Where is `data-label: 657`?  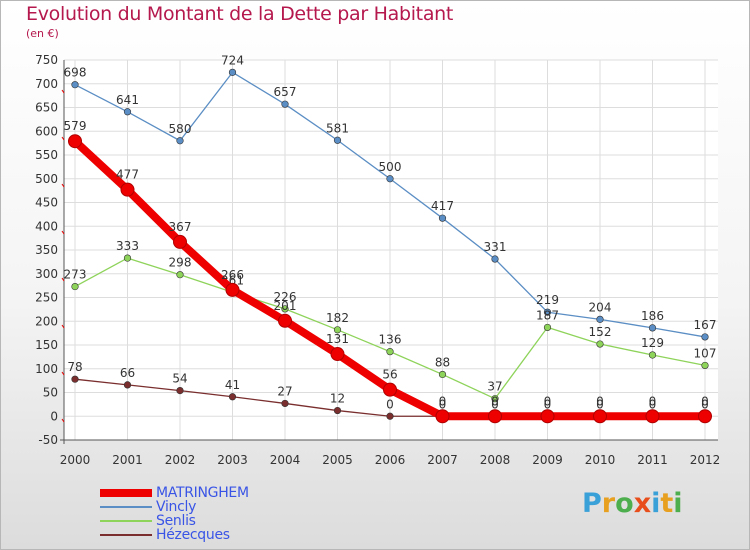 data-label: 657 is located at coordinates (285, 92).